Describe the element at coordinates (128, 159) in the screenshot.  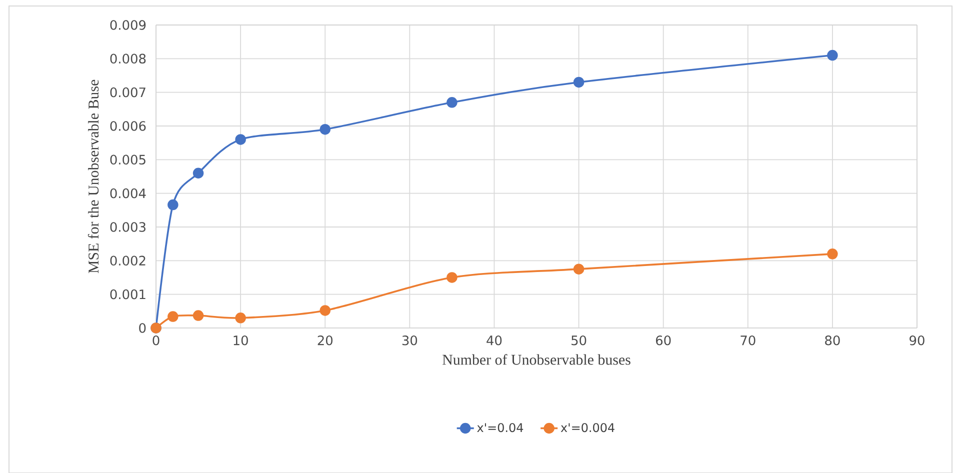
I see `y-tick-label: 0.005` at that location.